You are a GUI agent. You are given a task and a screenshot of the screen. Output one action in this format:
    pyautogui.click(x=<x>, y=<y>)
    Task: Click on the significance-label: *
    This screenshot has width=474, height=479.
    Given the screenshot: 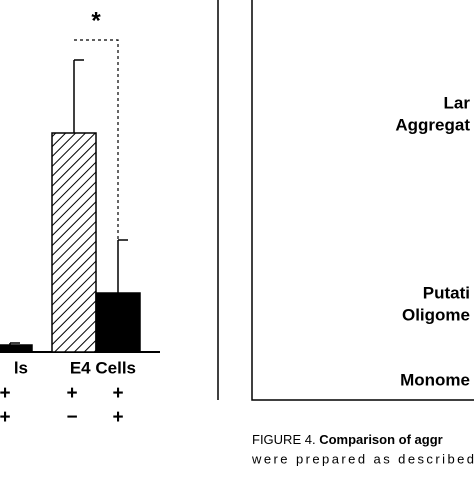 What is the action you would take?
    pyautogui.click(x=96, y=20)
    